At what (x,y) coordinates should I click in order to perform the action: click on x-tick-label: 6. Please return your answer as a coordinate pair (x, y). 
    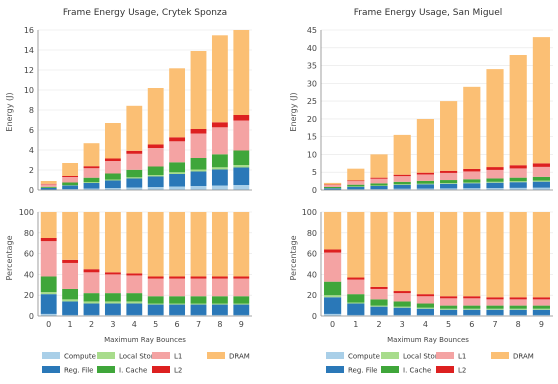
    Looking at the image, I should click on (471, 324).